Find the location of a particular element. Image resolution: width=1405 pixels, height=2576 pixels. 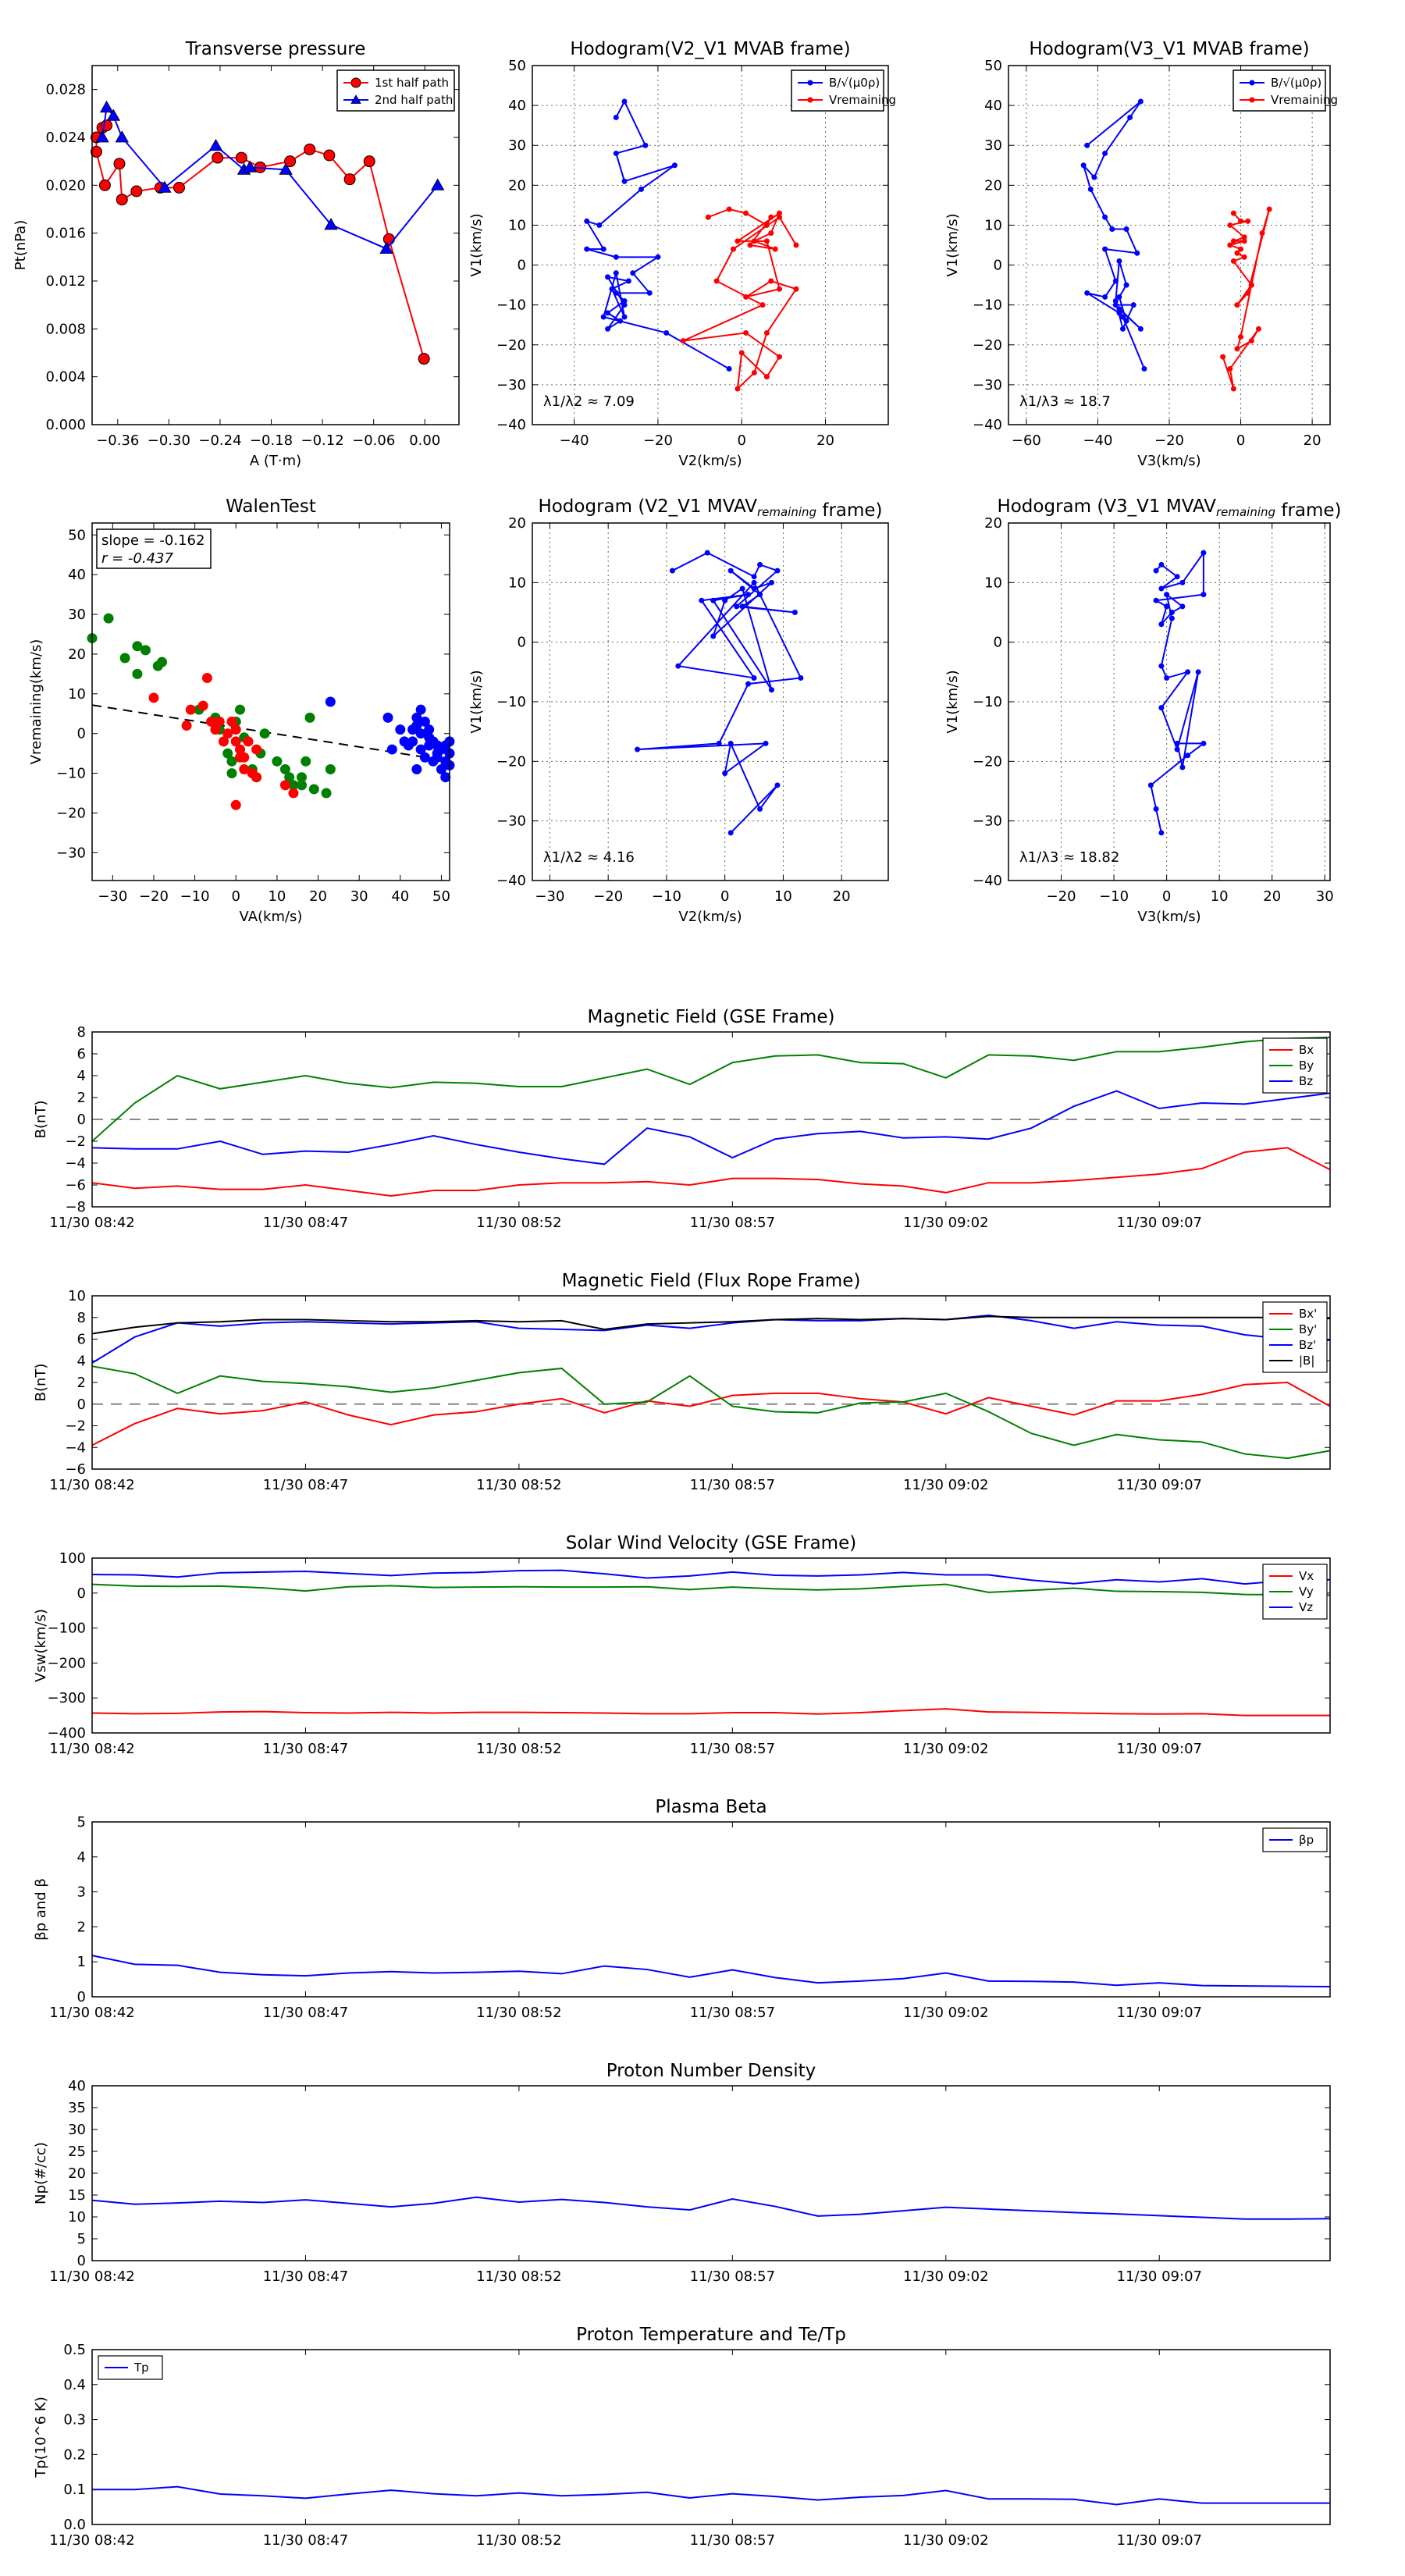

x-tick-label: 10 is located at coordinates (277, 896).